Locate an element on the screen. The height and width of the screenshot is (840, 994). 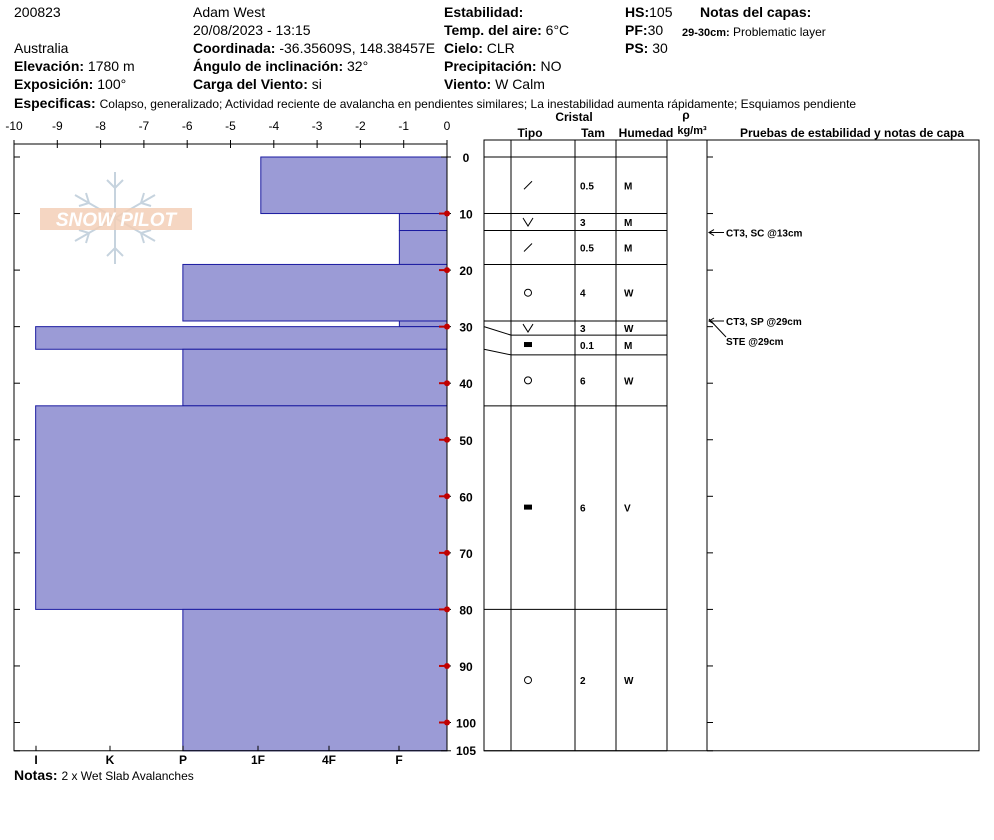
elevation: Elevación: 1780 m is located at coordinates (74, 66).